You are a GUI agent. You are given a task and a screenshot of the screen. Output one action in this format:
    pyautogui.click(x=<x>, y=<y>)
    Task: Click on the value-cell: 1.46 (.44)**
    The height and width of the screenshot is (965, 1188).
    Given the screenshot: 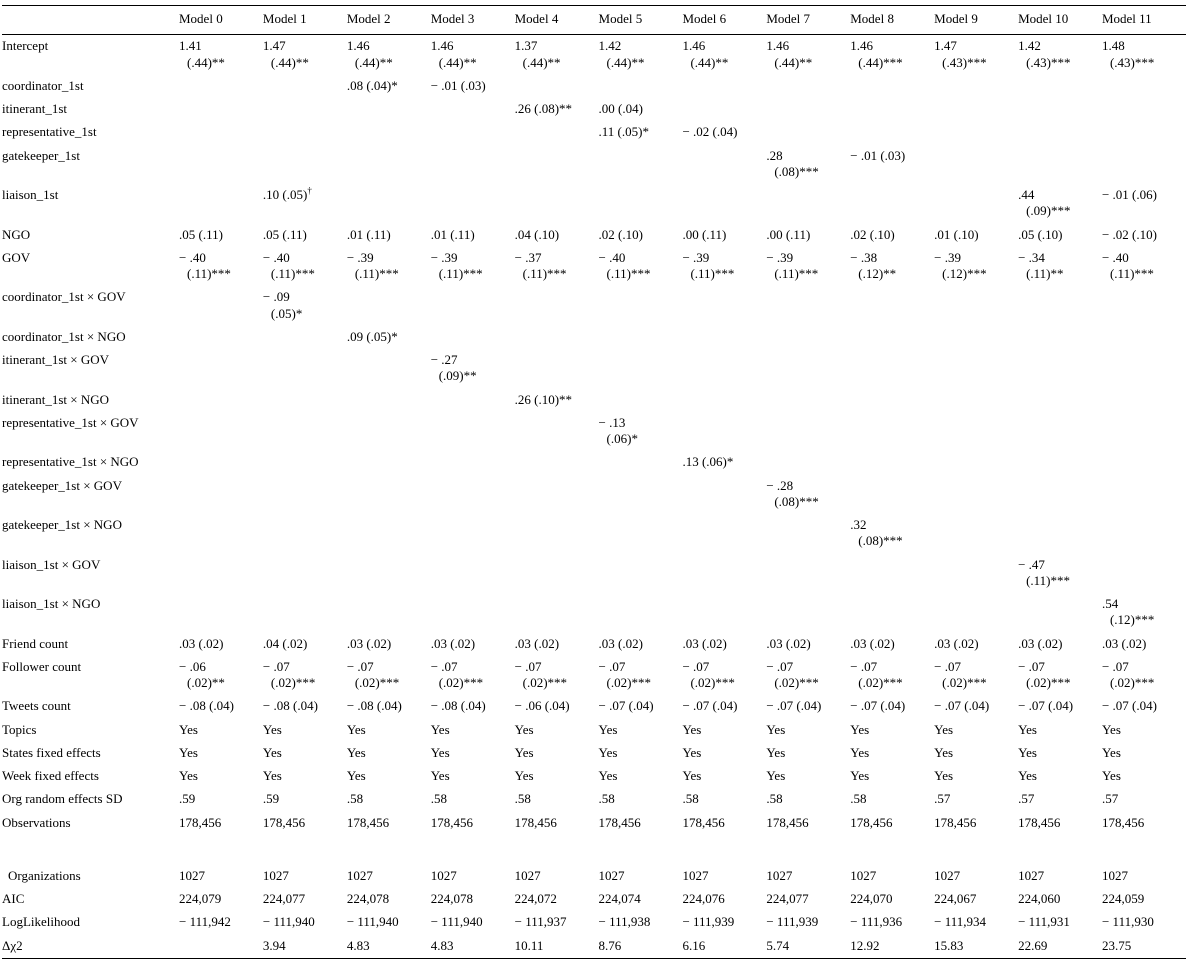 What is the action you would take?
    pyautogui.click(x=705, y=54)
    